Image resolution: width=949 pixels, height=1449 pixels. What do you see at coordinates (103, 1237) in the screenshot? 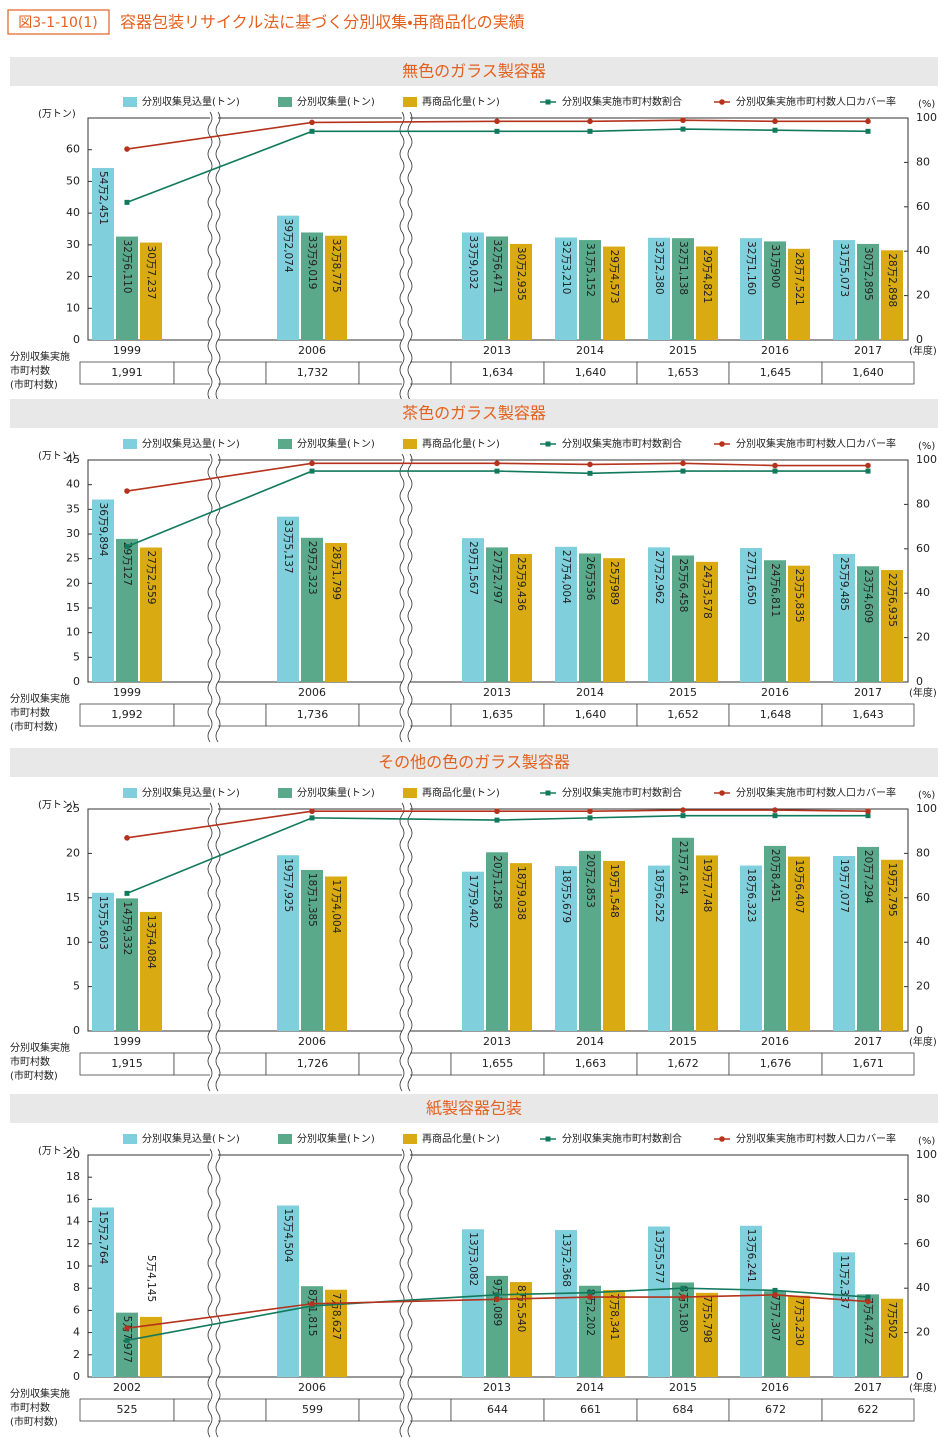
I see `bar-value-label: 15万2,764` at bounding box center [103, 1237].